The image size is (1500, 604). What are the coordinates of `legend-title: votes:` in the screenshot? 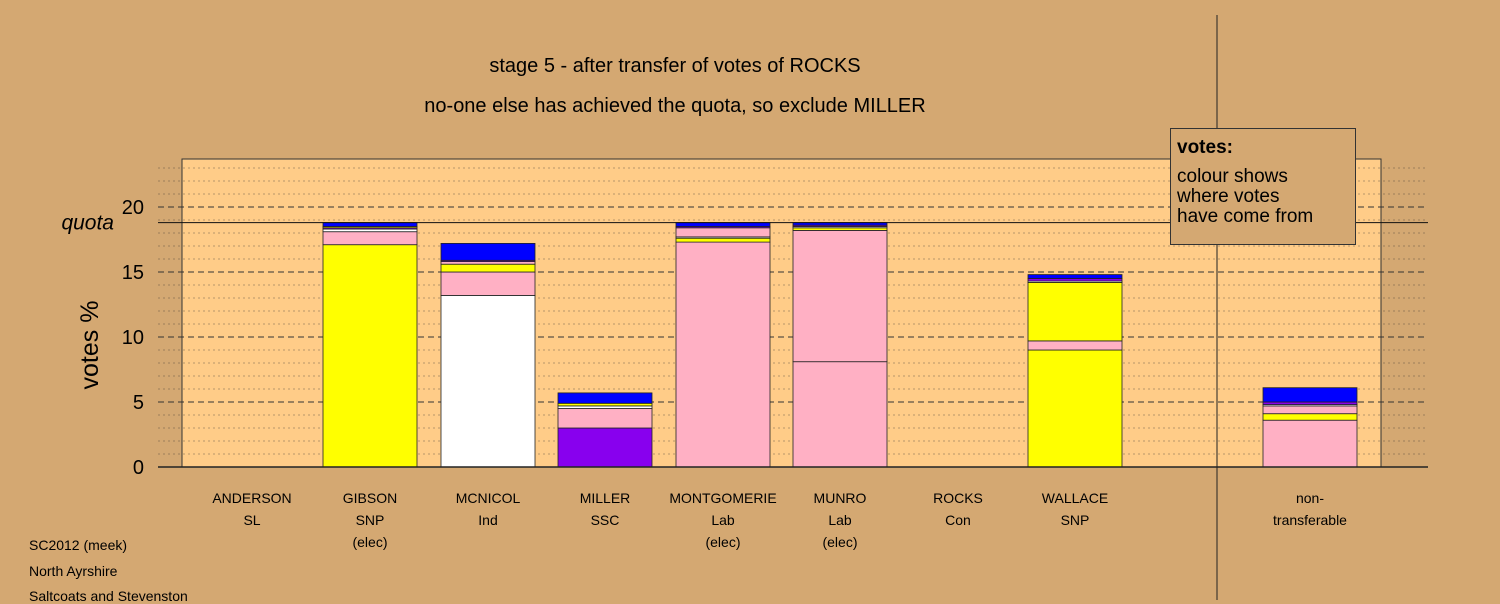 It's located at (1205, 147).